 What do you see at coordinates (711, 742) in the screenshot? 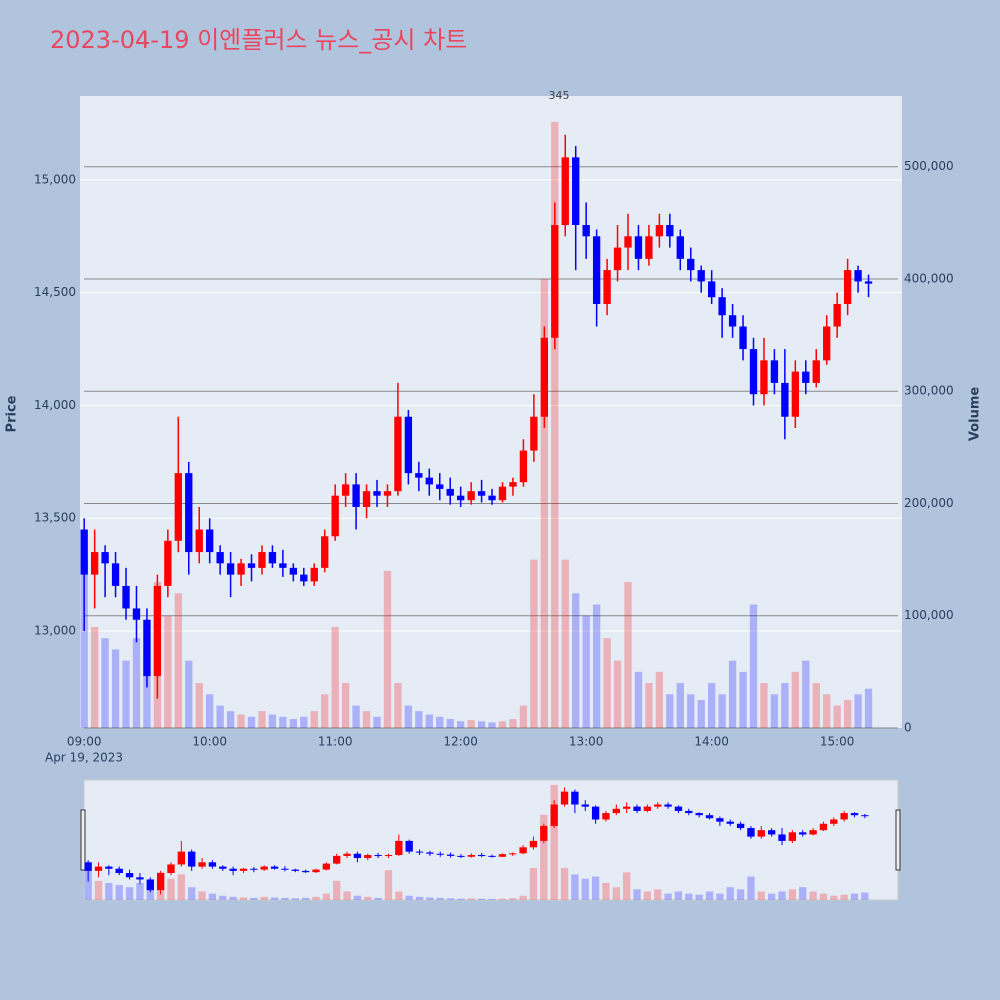
I see `x-tick-label: 14:00` at bounding box center [711, 742].